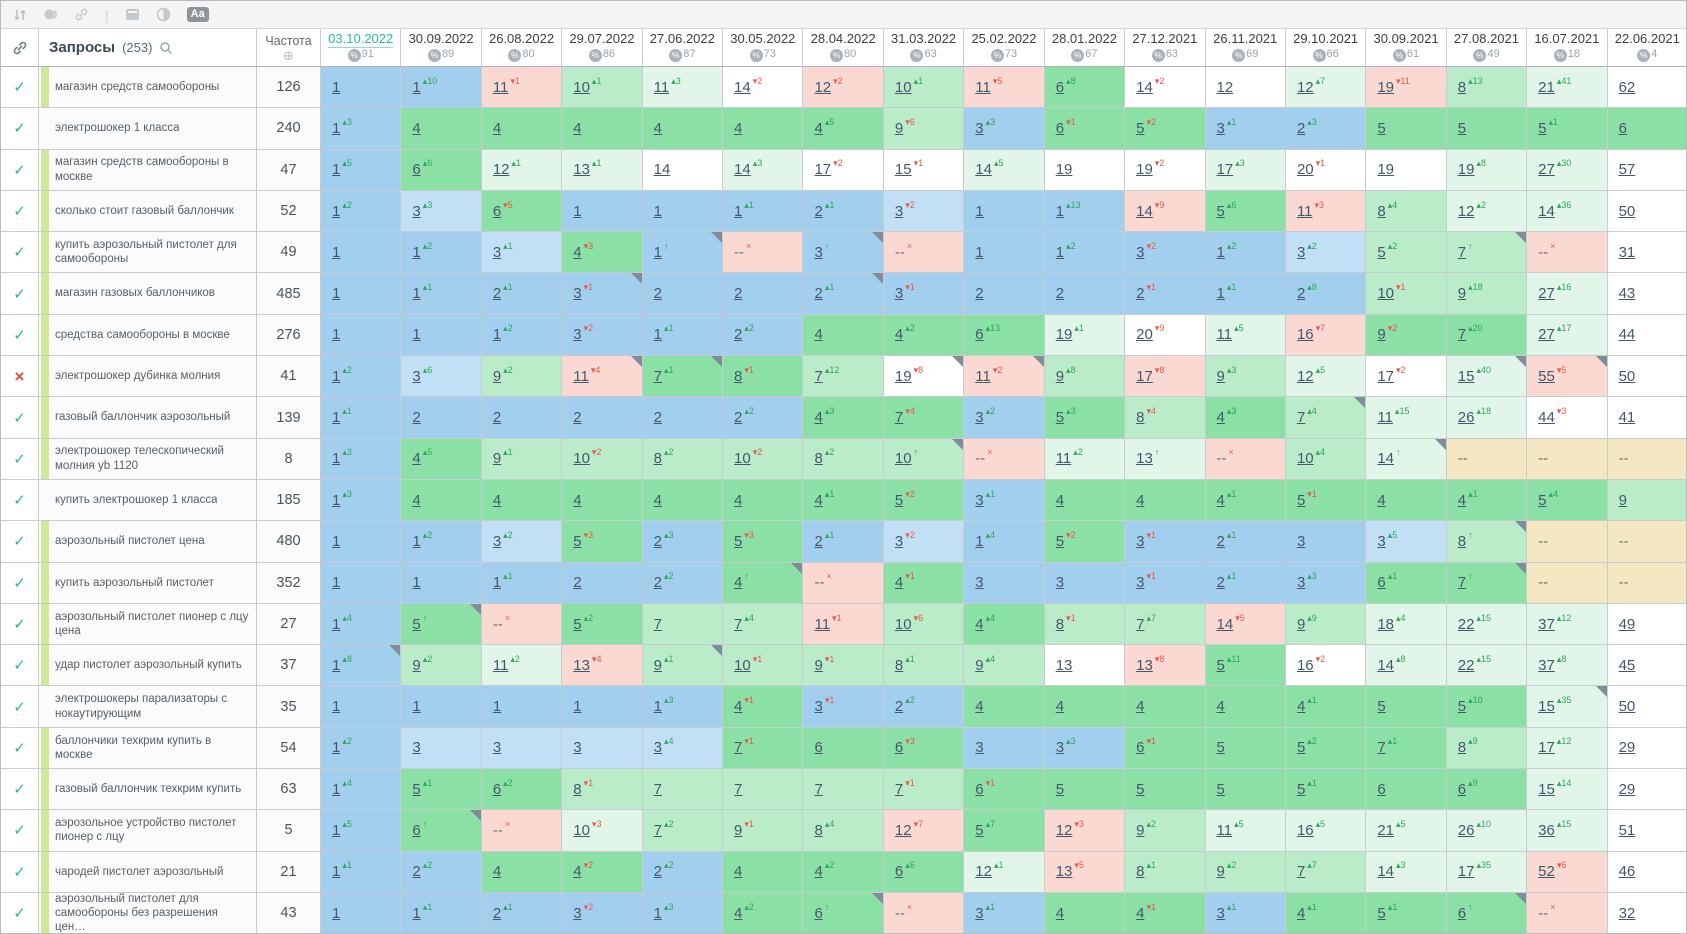 The image size is (1687, 934). I want to click on position-cell: 11 ▴2, so click(1085, 459).